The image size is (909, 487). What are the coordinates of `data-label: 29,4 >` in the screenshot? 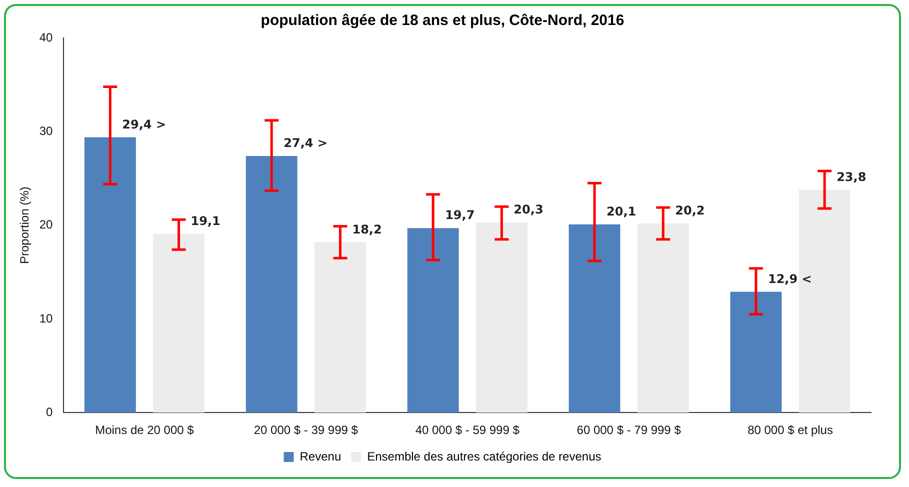 It's located at (144, 124).